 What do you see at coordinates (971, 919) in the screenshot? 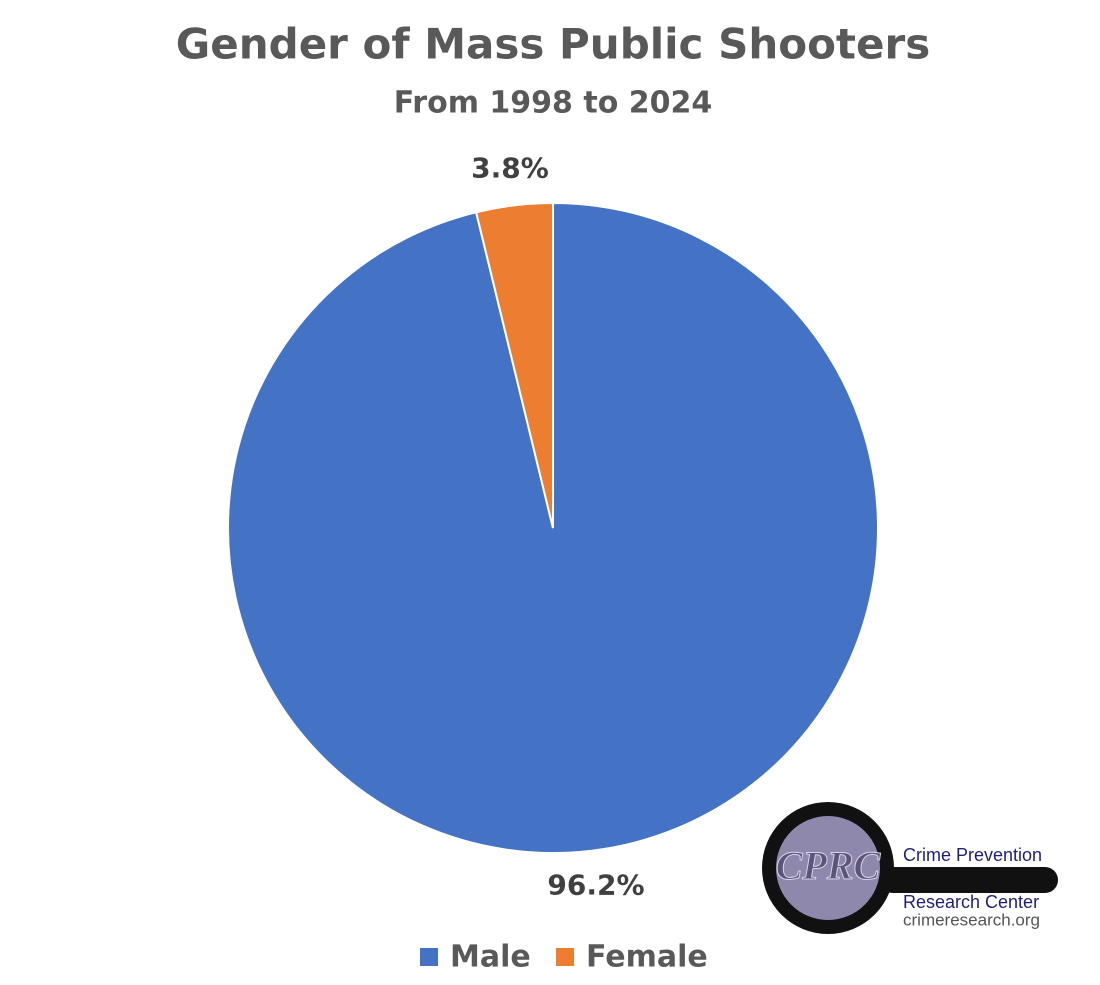
I see `logo-url: crimeresearch.org` at bounding box center [971, 919].